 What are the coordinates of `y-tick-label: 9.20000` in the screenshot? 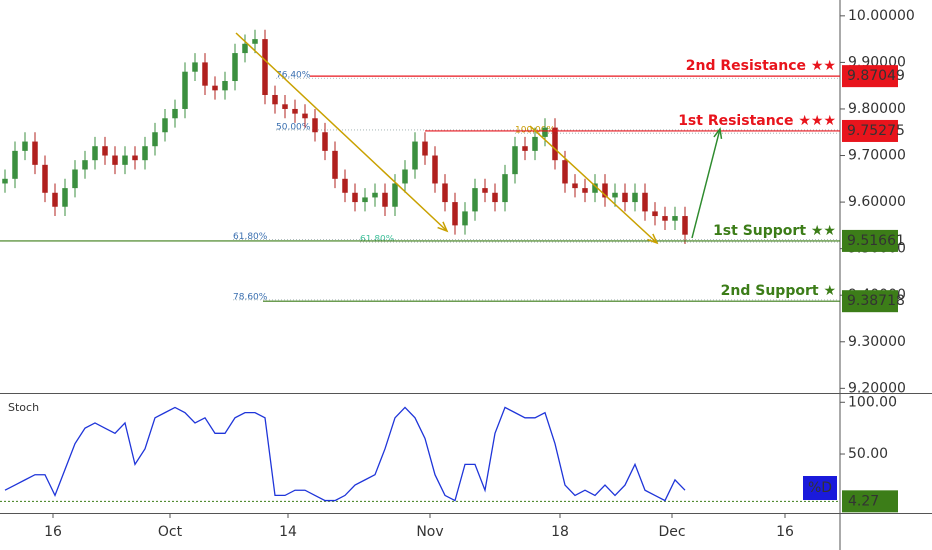 It's located at (877, 388).